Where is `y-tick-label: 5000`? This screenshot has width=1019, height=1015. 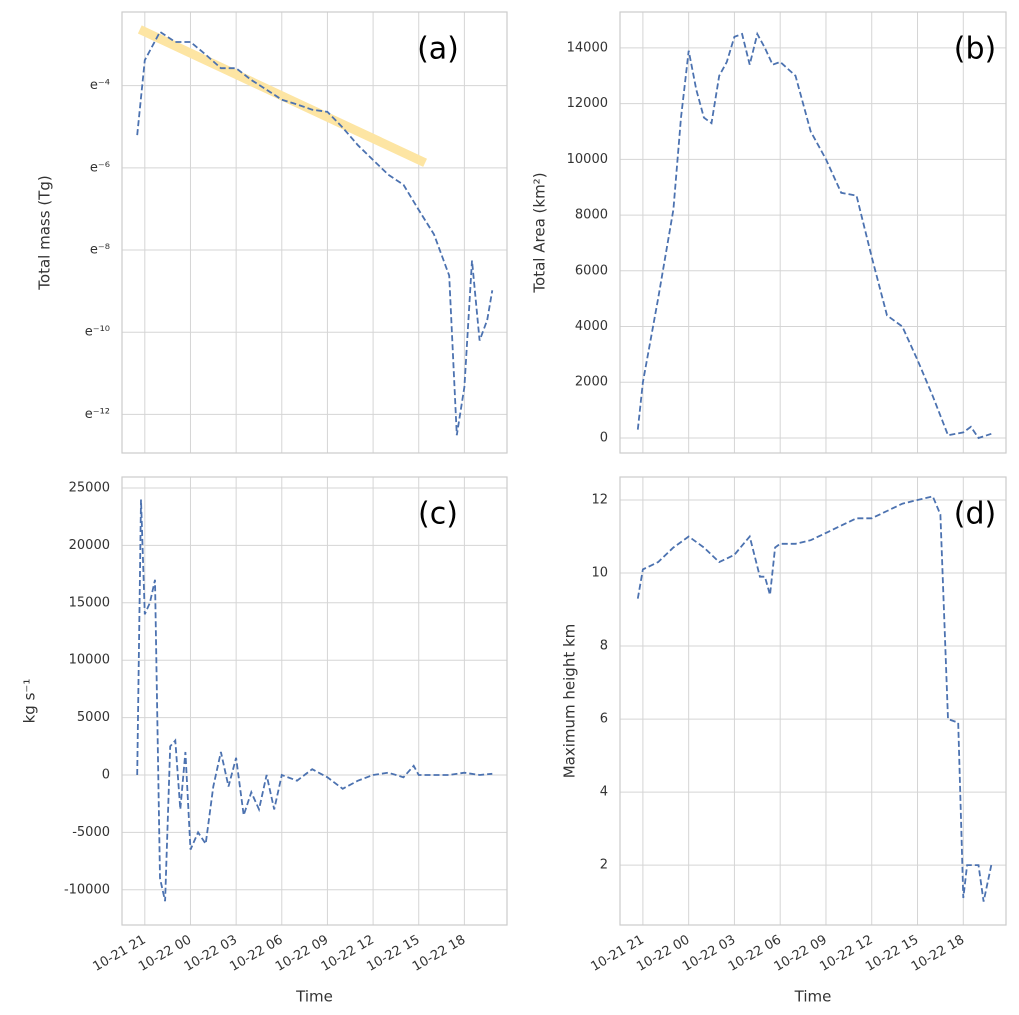 y-tick-label: 5000 is located at coordinates (93, 717).